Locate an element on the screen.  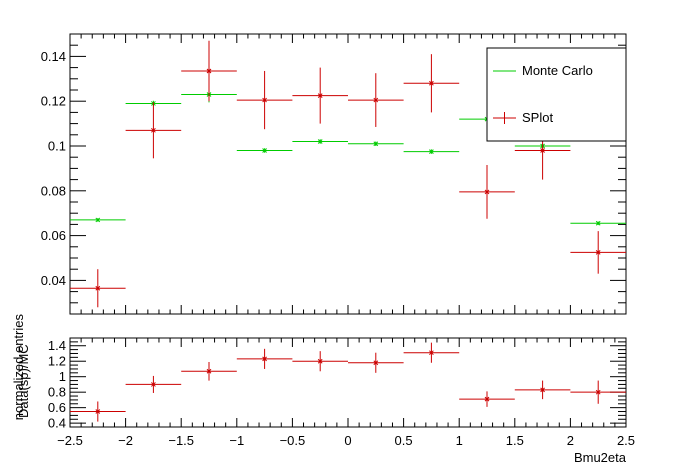
x-tick-label: −1.5 is located at coordinates (181, 440).